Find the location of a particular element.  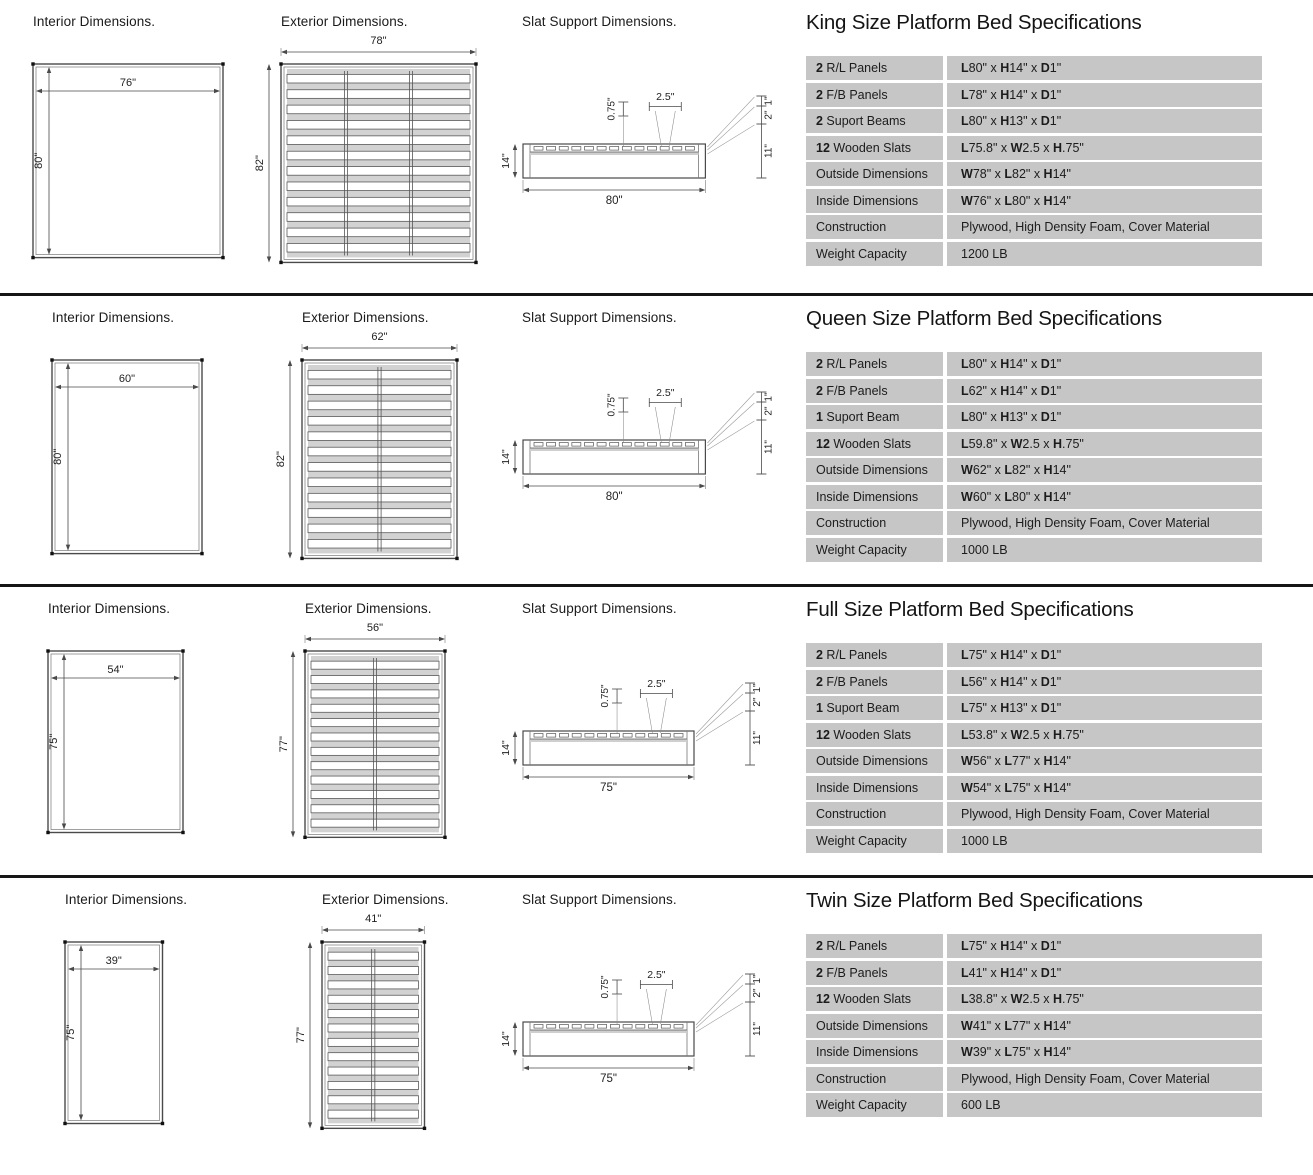

spec-row: Outside Dimensions W56" x L77" x H14" is located at coordinates (1034, 761).